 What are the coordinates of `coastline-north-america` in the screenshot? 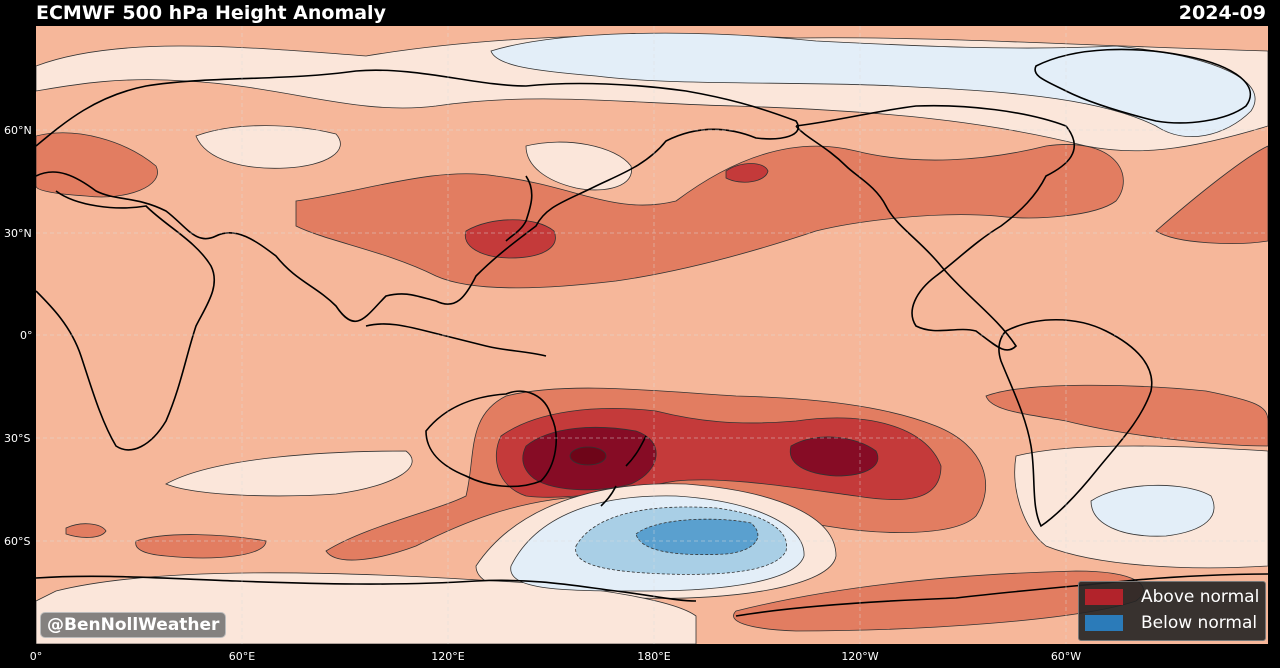 It's located at (935, 227).